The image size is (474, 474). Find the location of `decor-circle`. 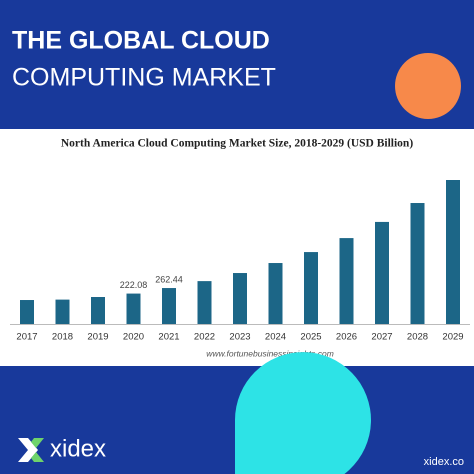

decor-circle is located at coordinates (428, 86).